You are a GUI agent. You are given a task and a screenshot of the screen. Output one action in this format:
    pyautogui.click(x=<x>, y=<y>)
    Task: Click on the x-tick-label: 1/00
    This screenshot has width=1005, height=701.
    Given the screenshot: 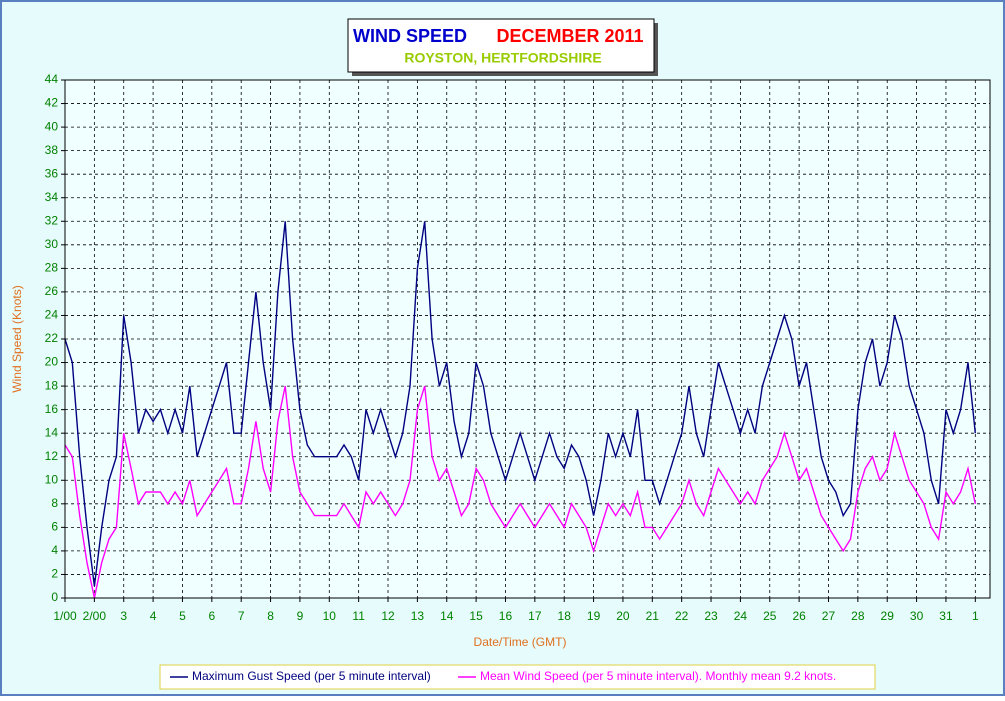 What is the action you would take?
    pyautogui.click(x=65, y=616)
    